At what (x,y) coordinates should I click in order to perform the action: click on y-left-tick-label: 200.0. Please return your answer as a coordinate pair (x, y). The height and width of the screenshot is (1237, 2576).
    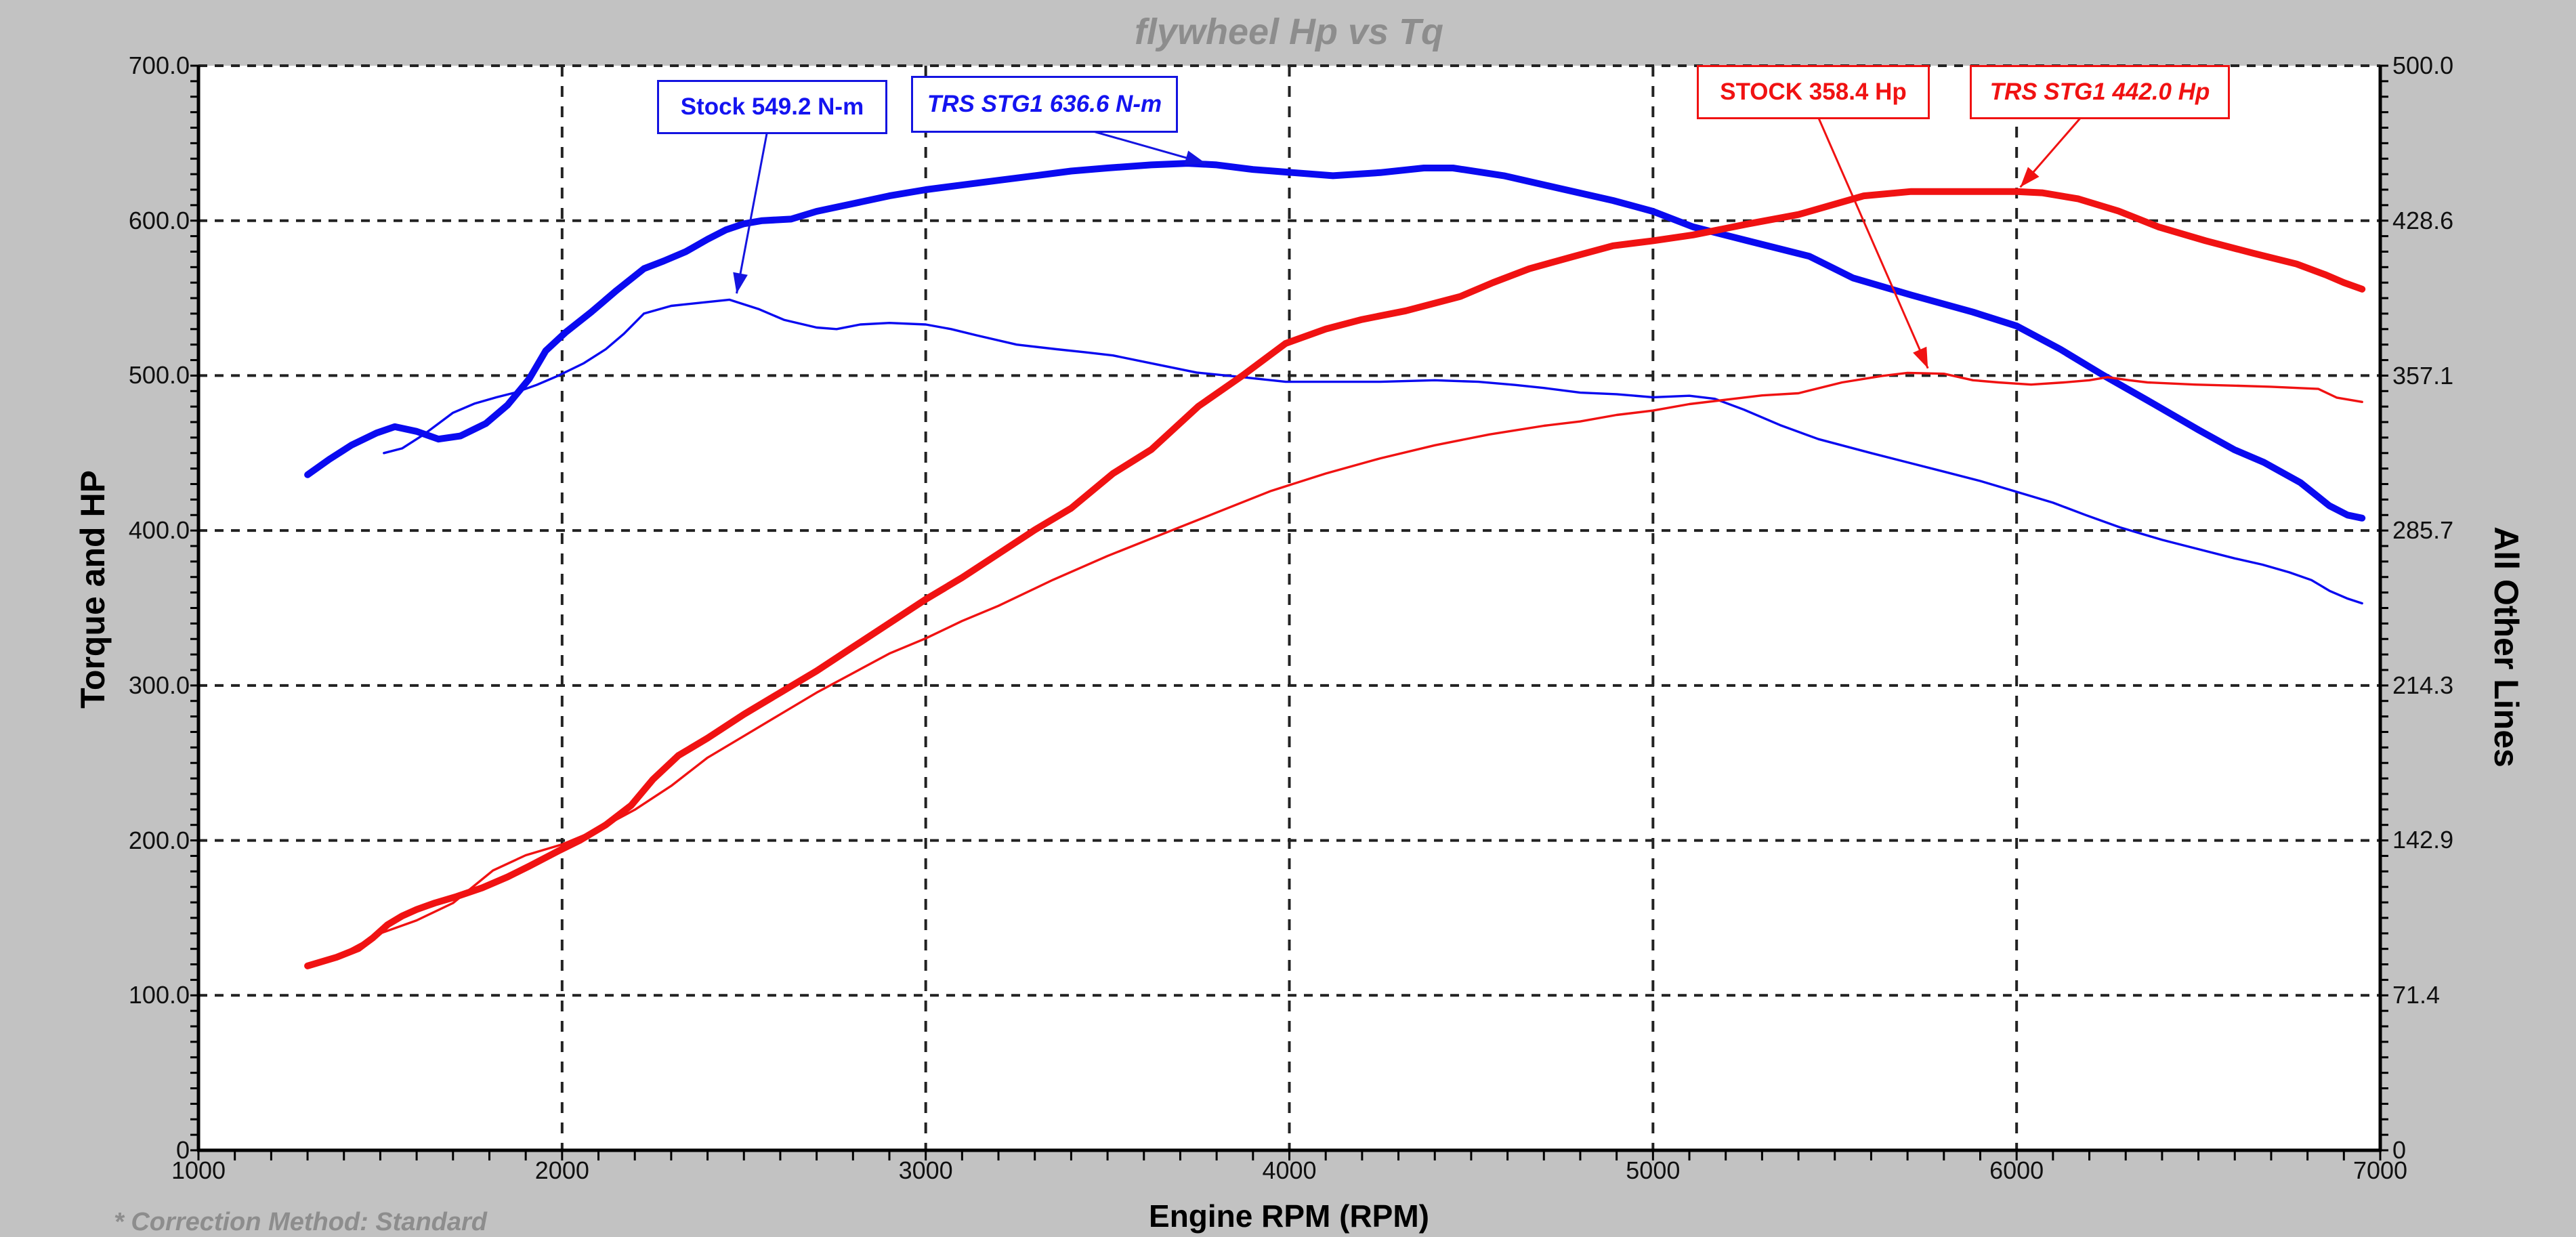
    Looking at the image, I should click on (159, 840).